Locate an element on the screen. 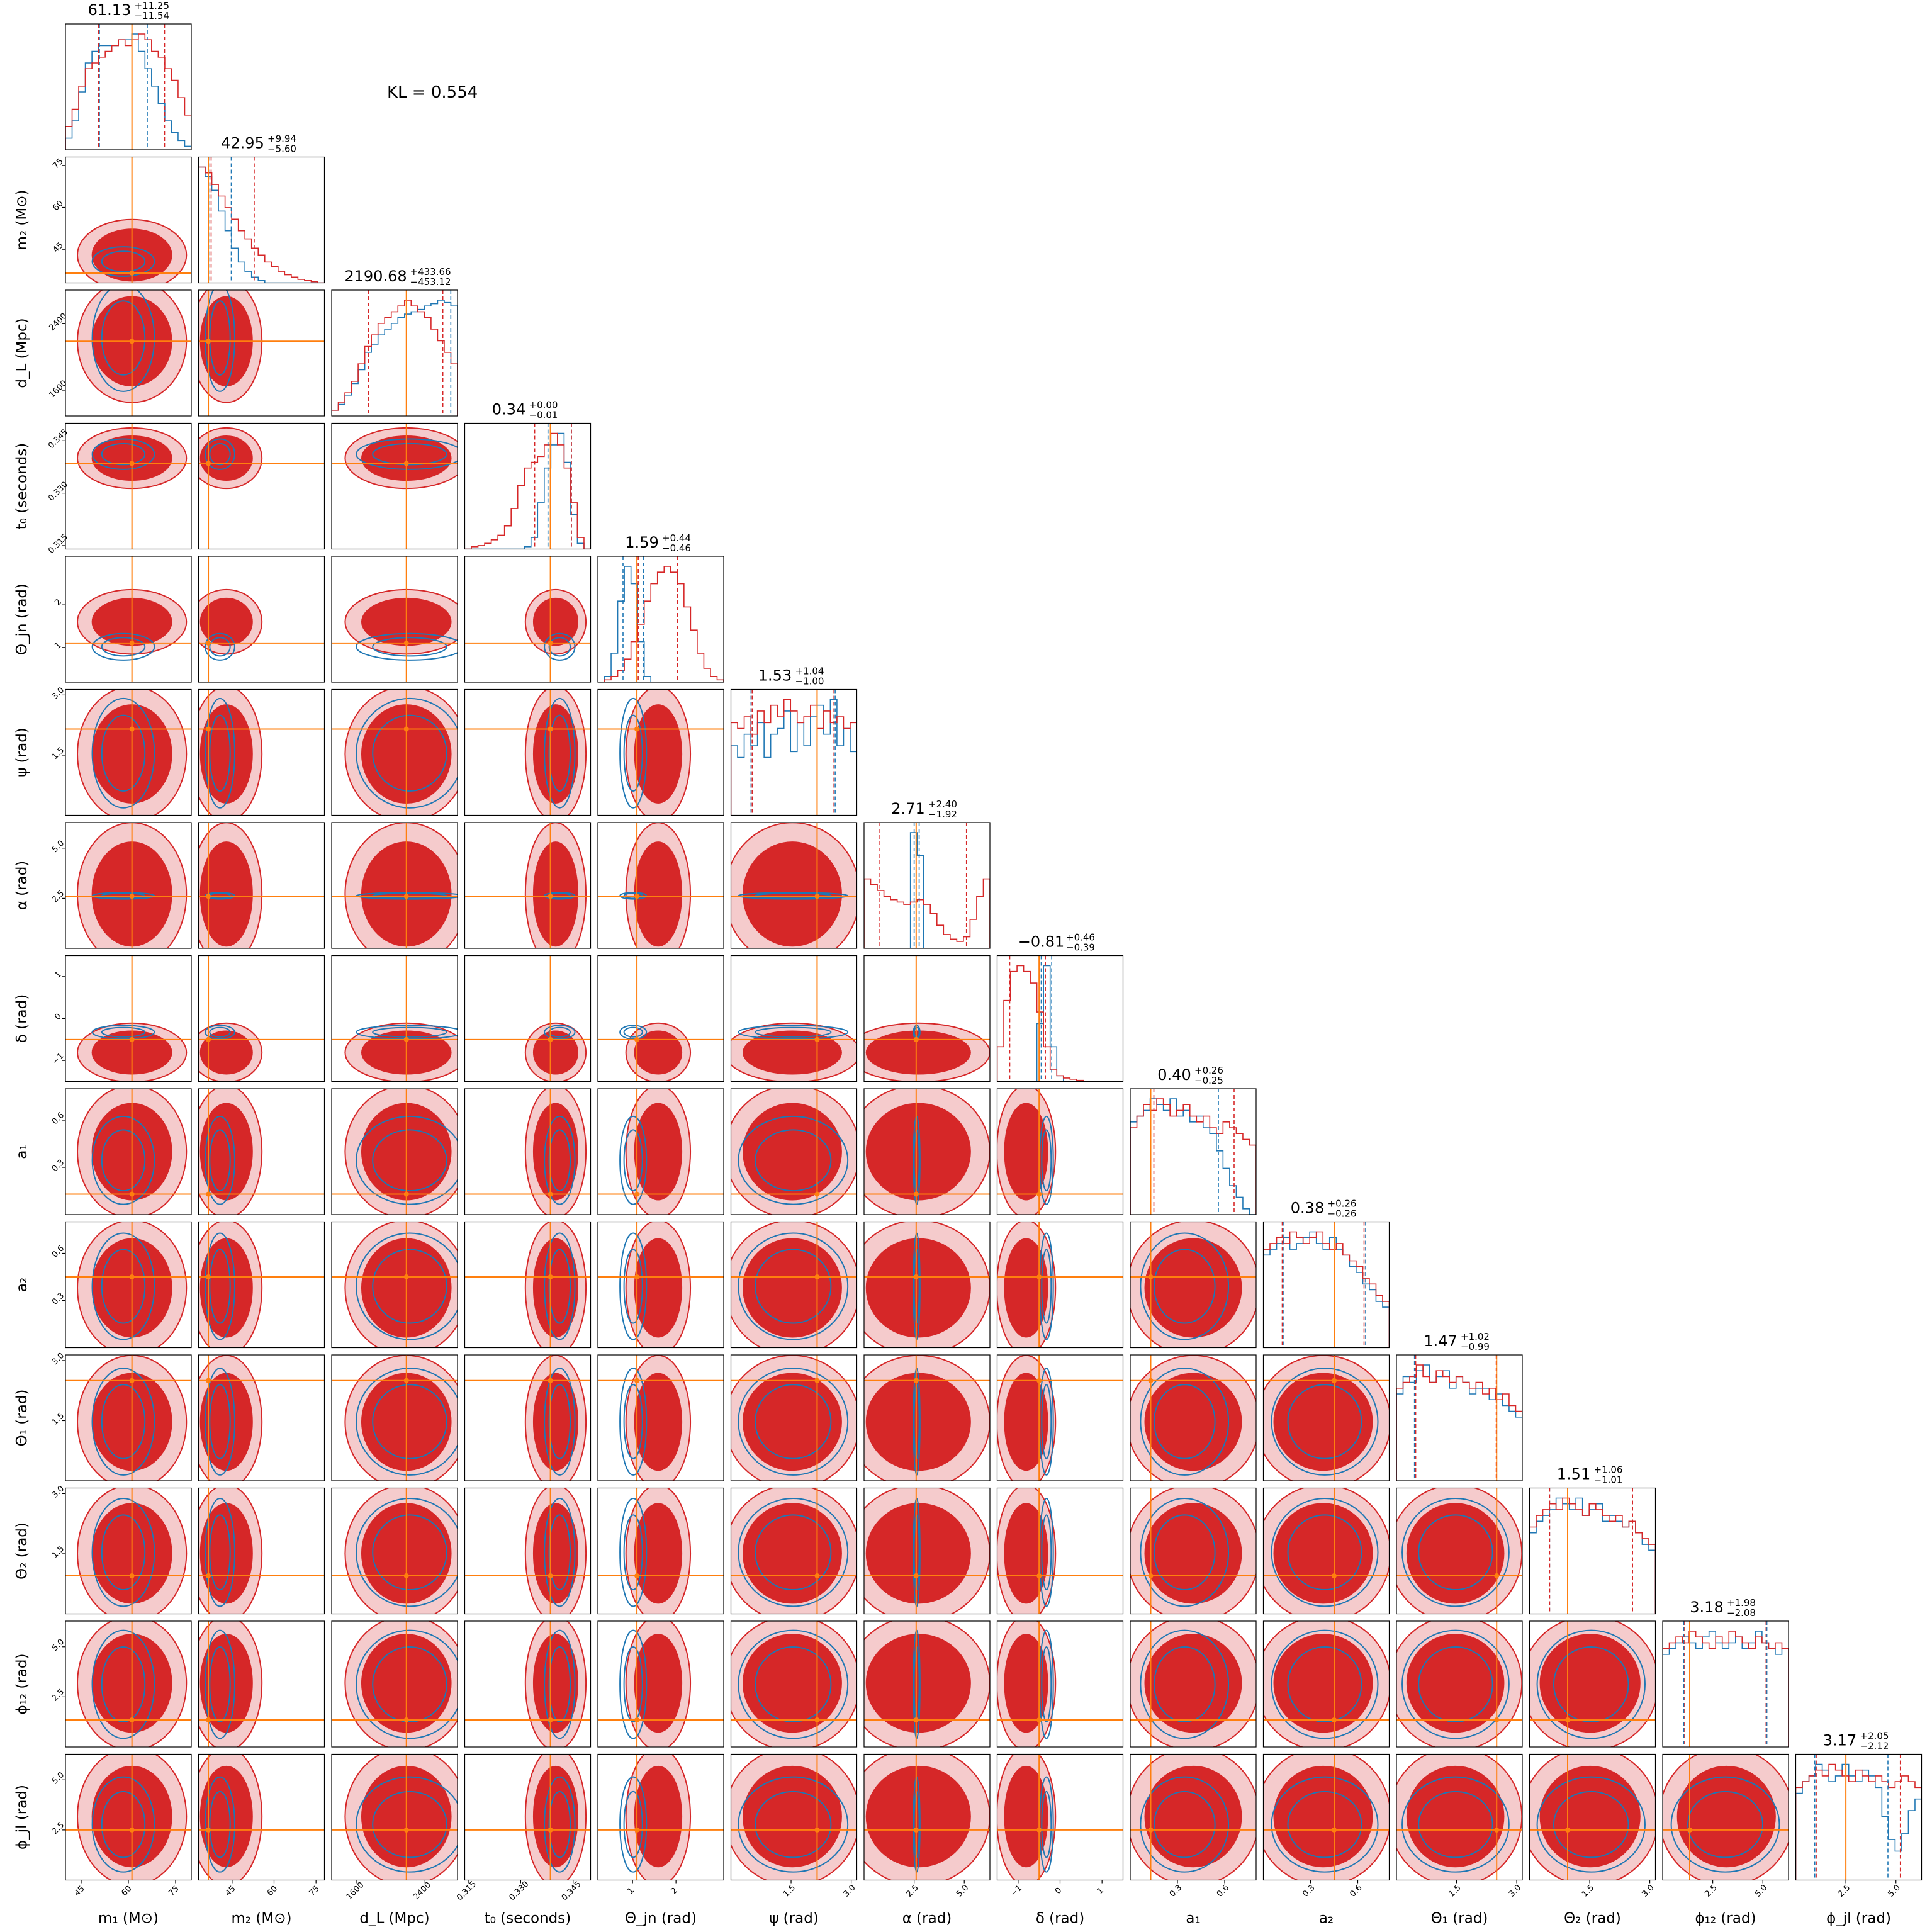 The image size is (1932, 1932). contour-panel-theta_jn-vs-alpha is located at coordinates (660, 885).